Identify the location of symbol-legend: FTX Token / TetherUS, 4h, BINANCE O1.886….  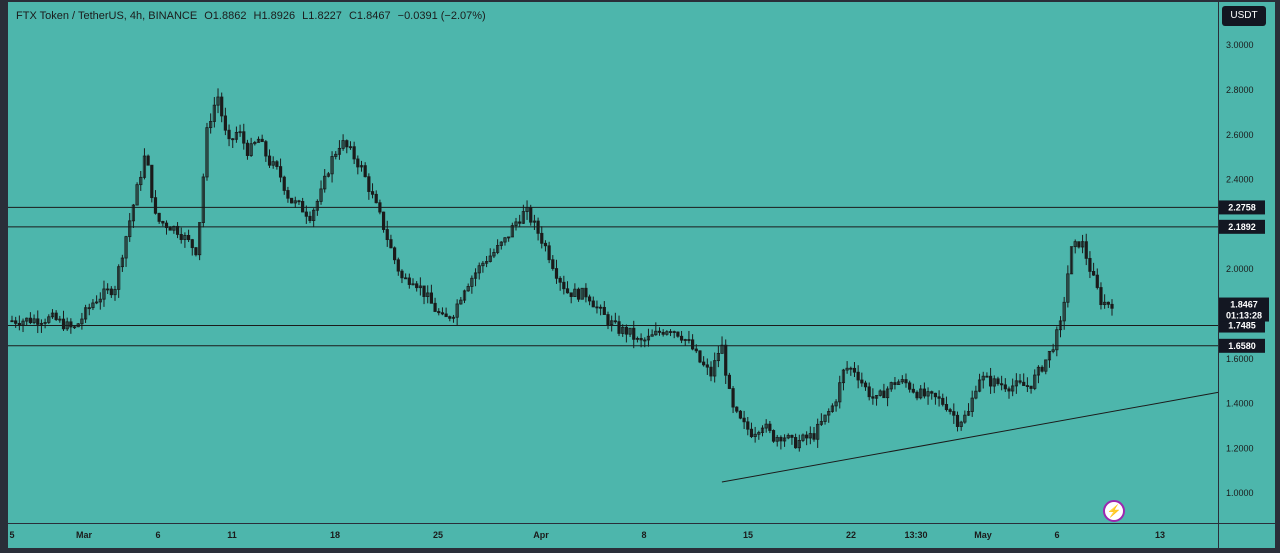
(253, 16).